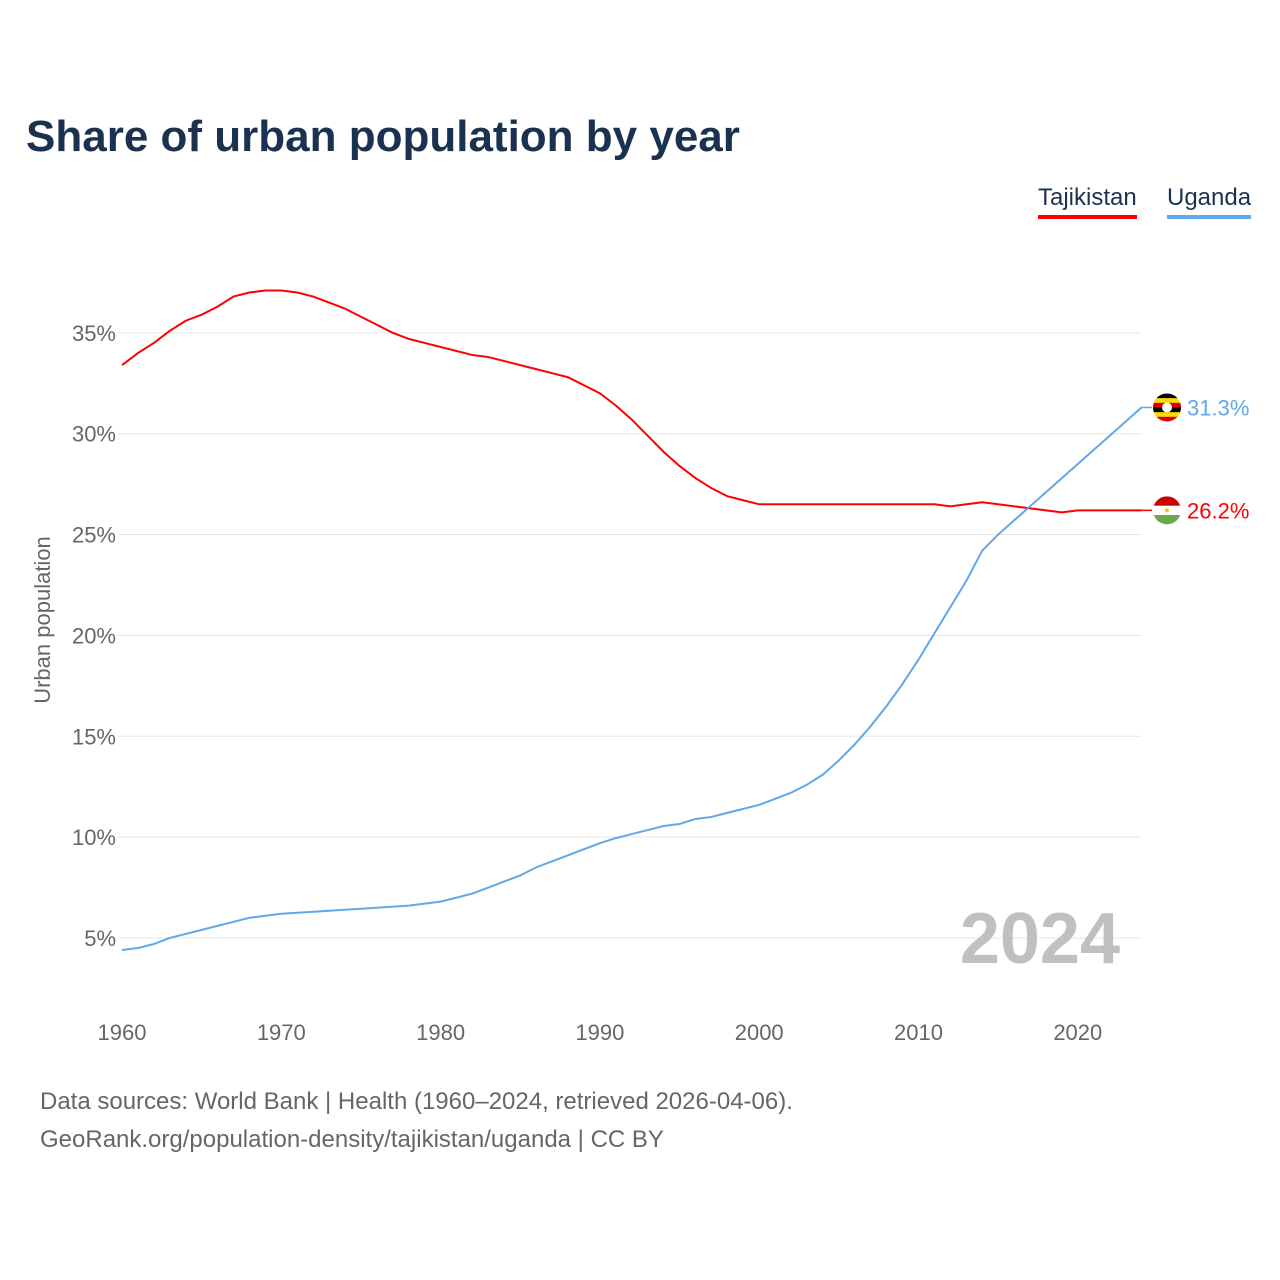  I want to click on y-tick-label: 30%, so click(94, 434).